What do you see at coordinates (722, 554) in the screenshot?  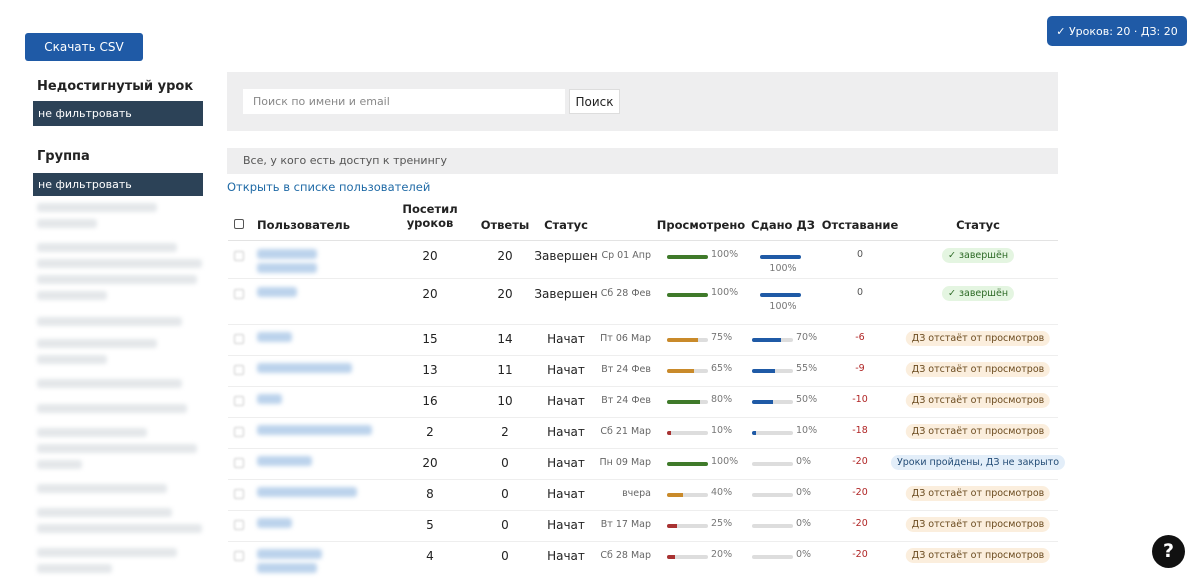 I see `viewed-label: 20%` at bounding box center [722, 554].